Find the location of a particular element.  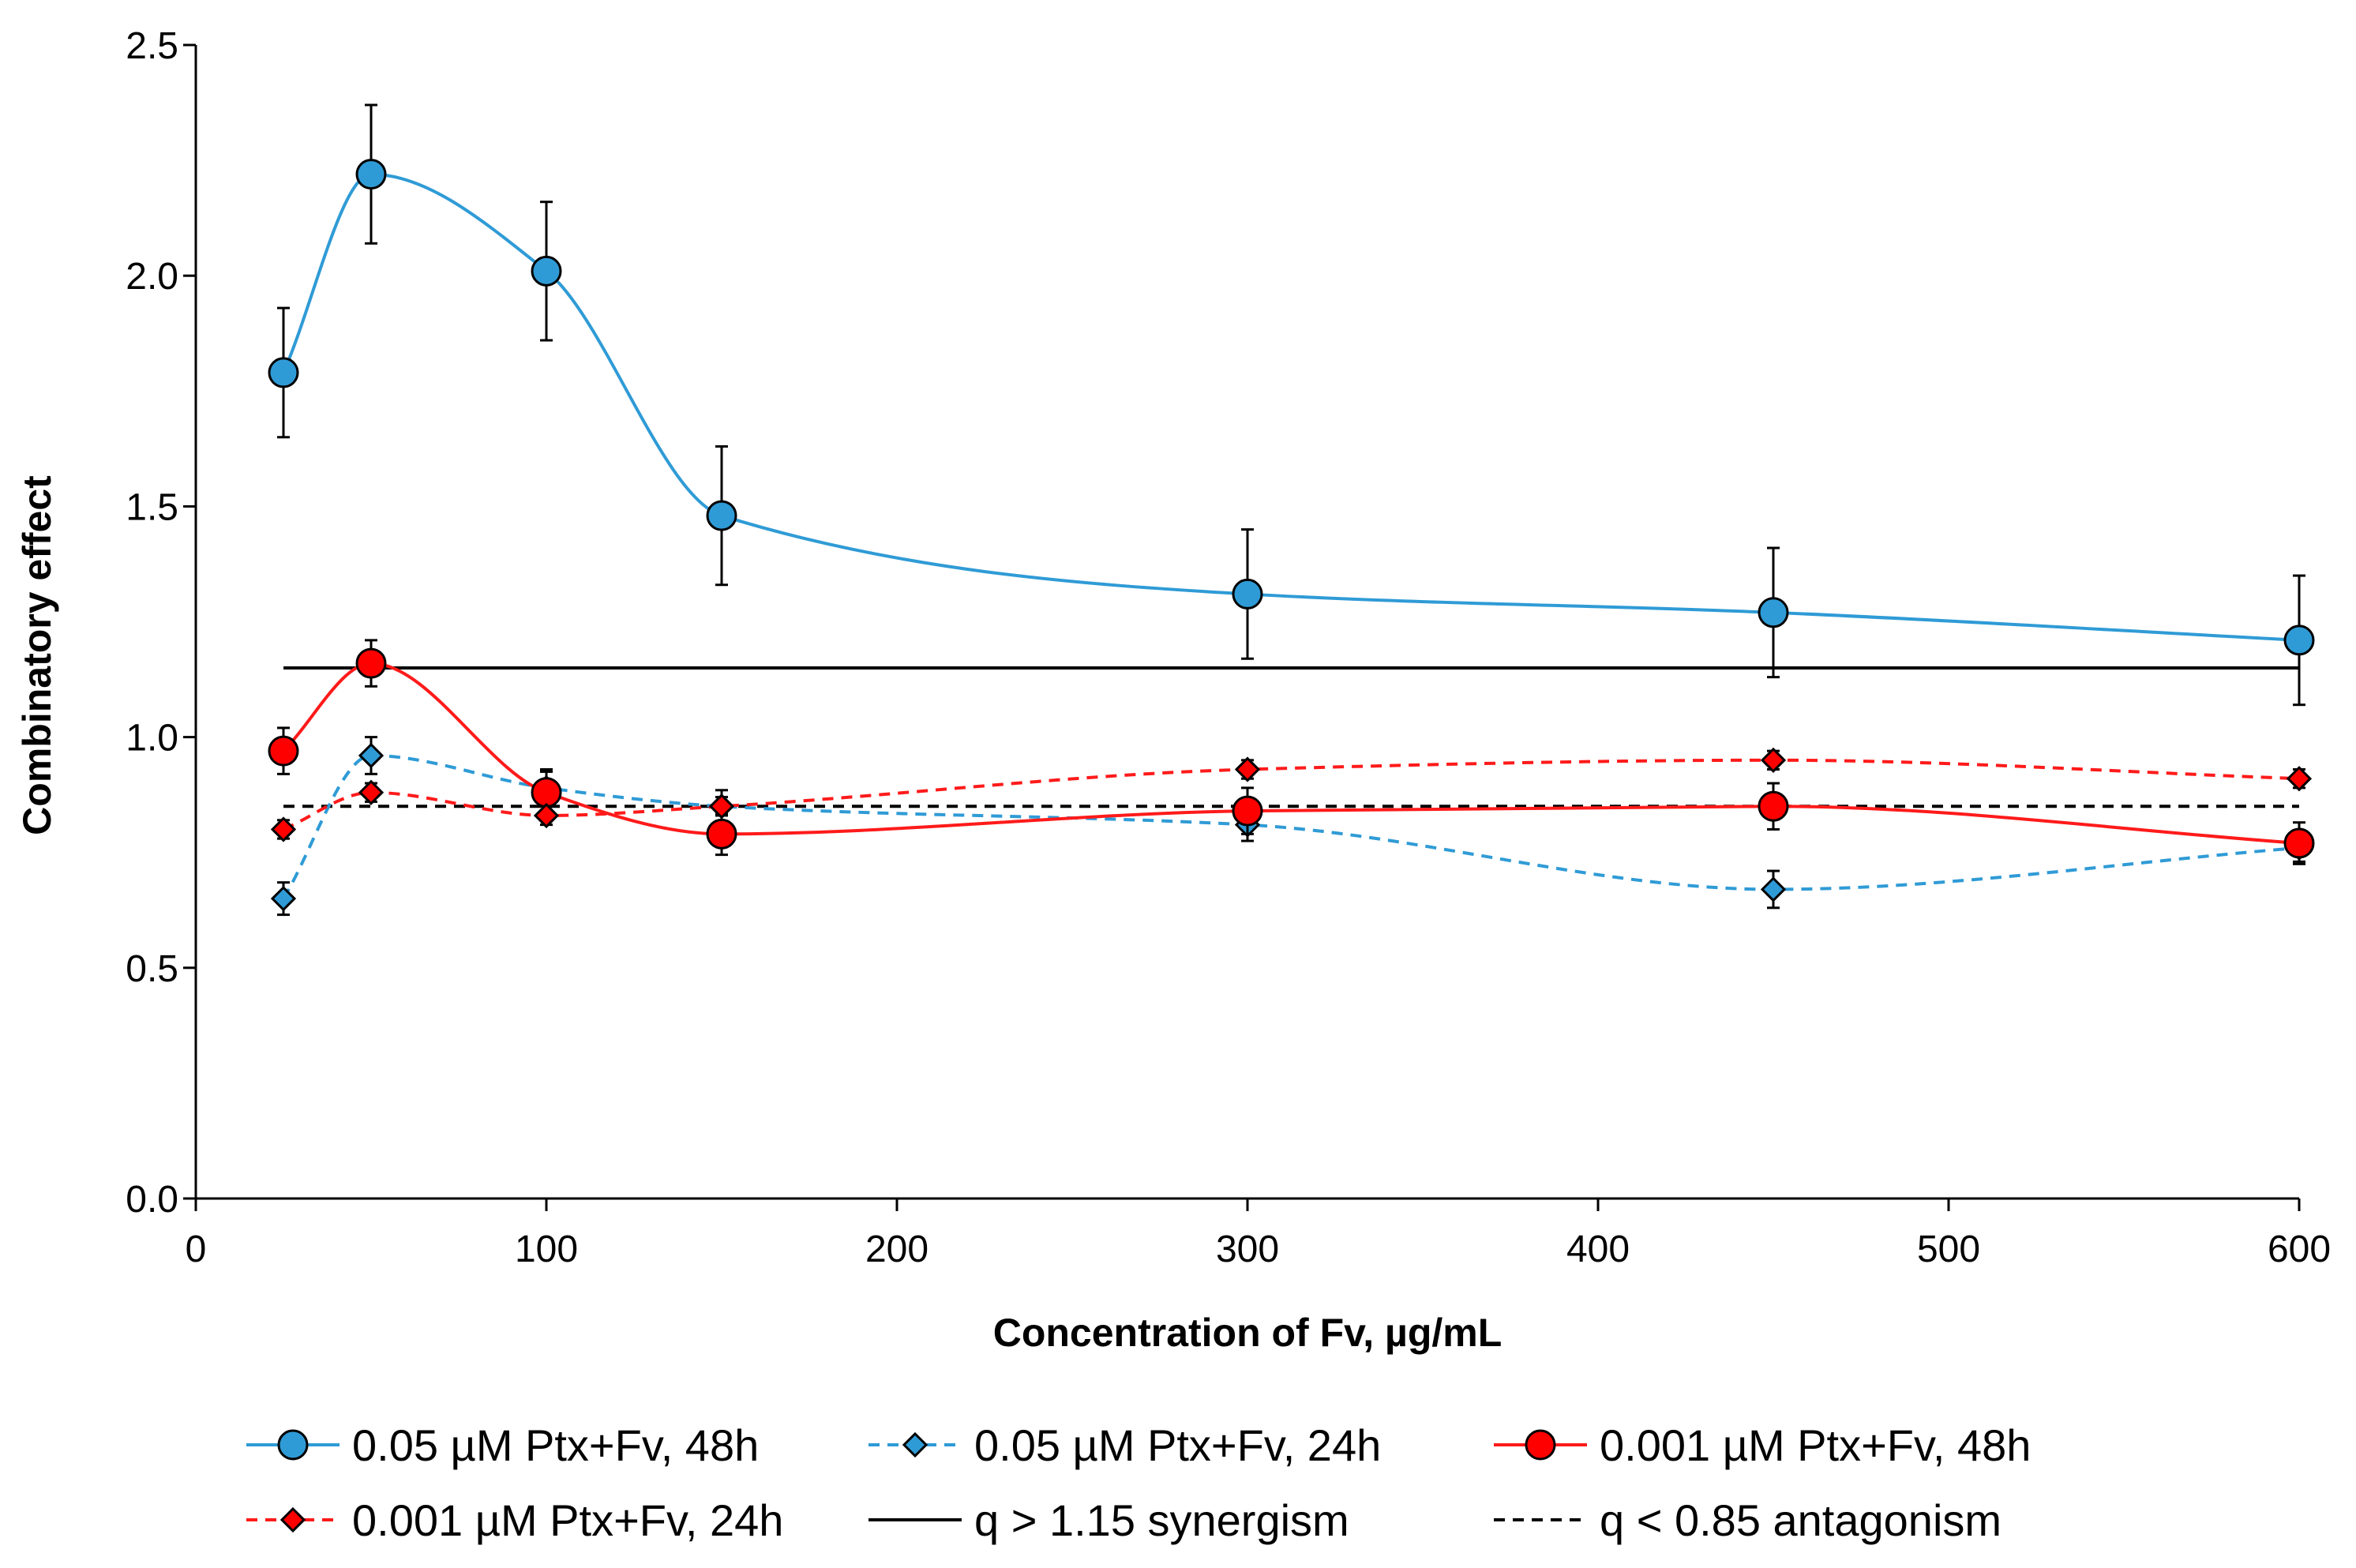

legend-item-2: 0.001 µM Ptx+Fv, 48h is located at coordinates (1762, 1445).